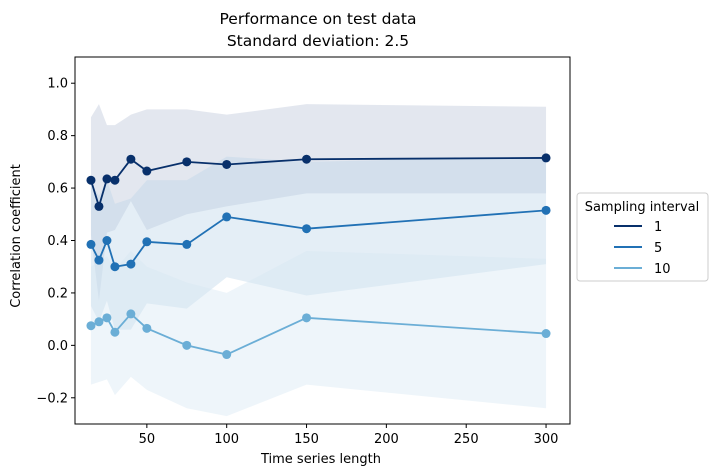  I want to click on legend-label-1: 1, so click(658, 227).